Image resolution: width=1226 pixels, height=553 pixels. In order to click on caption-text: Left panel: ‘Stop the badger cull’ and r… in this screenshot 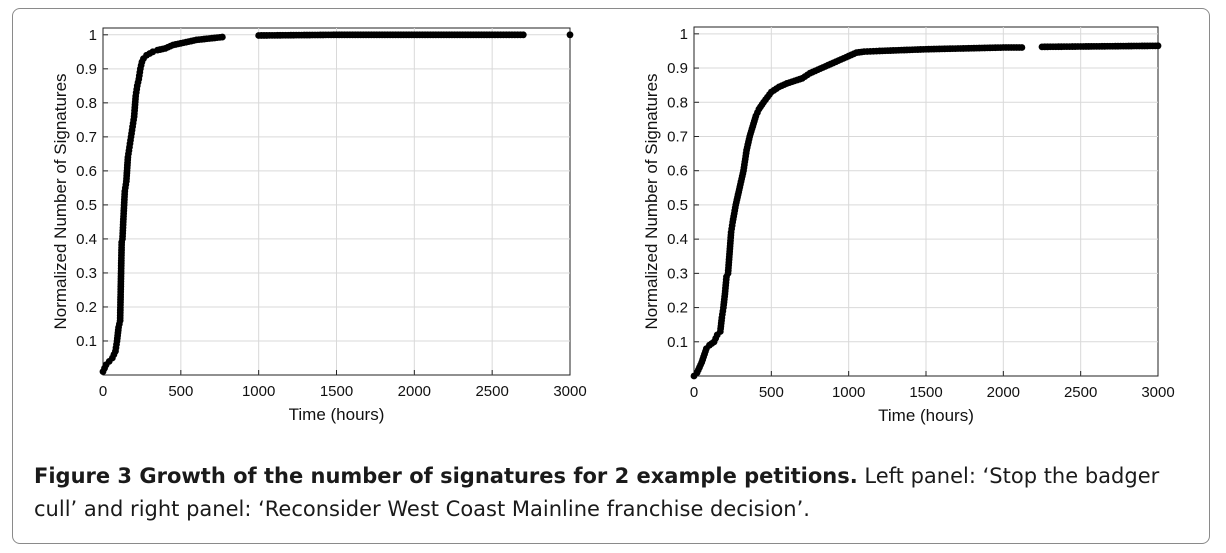, I will do `click(597, 492)`.